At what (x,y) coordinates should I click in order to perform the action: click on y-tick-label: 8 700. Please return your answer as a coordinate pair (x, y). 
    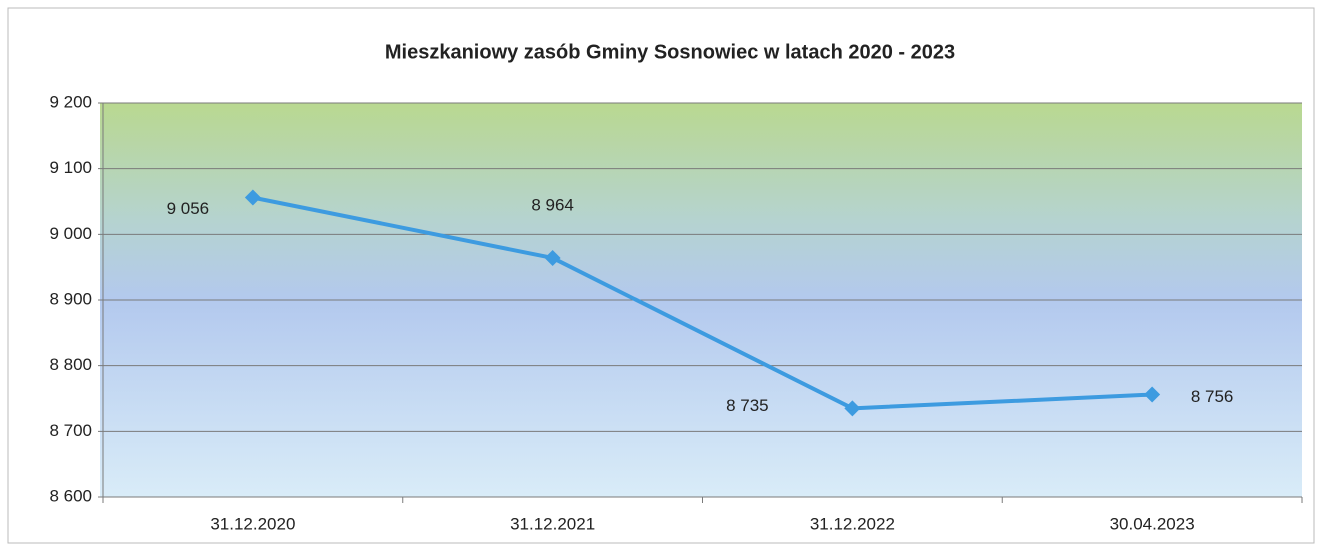
    Looking at the image, I should click on (70, 430).